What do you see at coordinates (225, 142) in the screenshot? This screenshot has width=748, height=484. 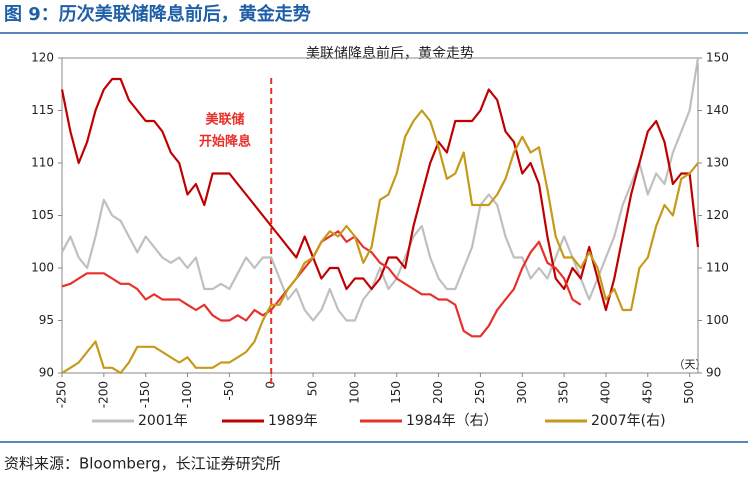 I see `annotation: 开始降息` at bounding box center [225, 142].